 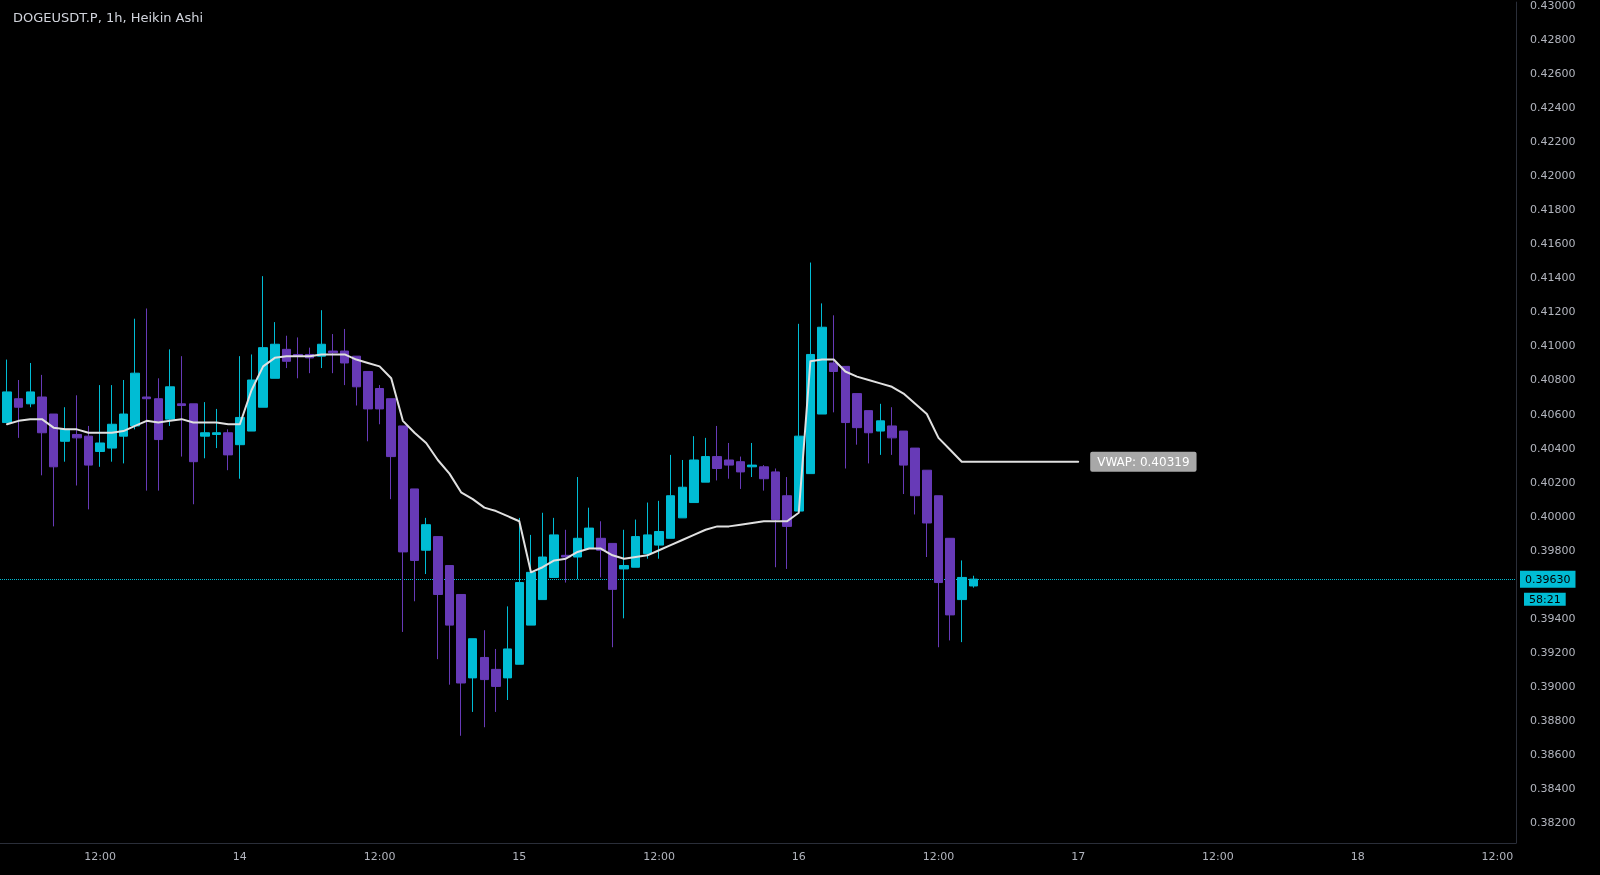 What do you see at coordinates (1553, 789) in the screenshot?
I see `y-tick-label: 0.38400` at bounding box center [1553, 789].